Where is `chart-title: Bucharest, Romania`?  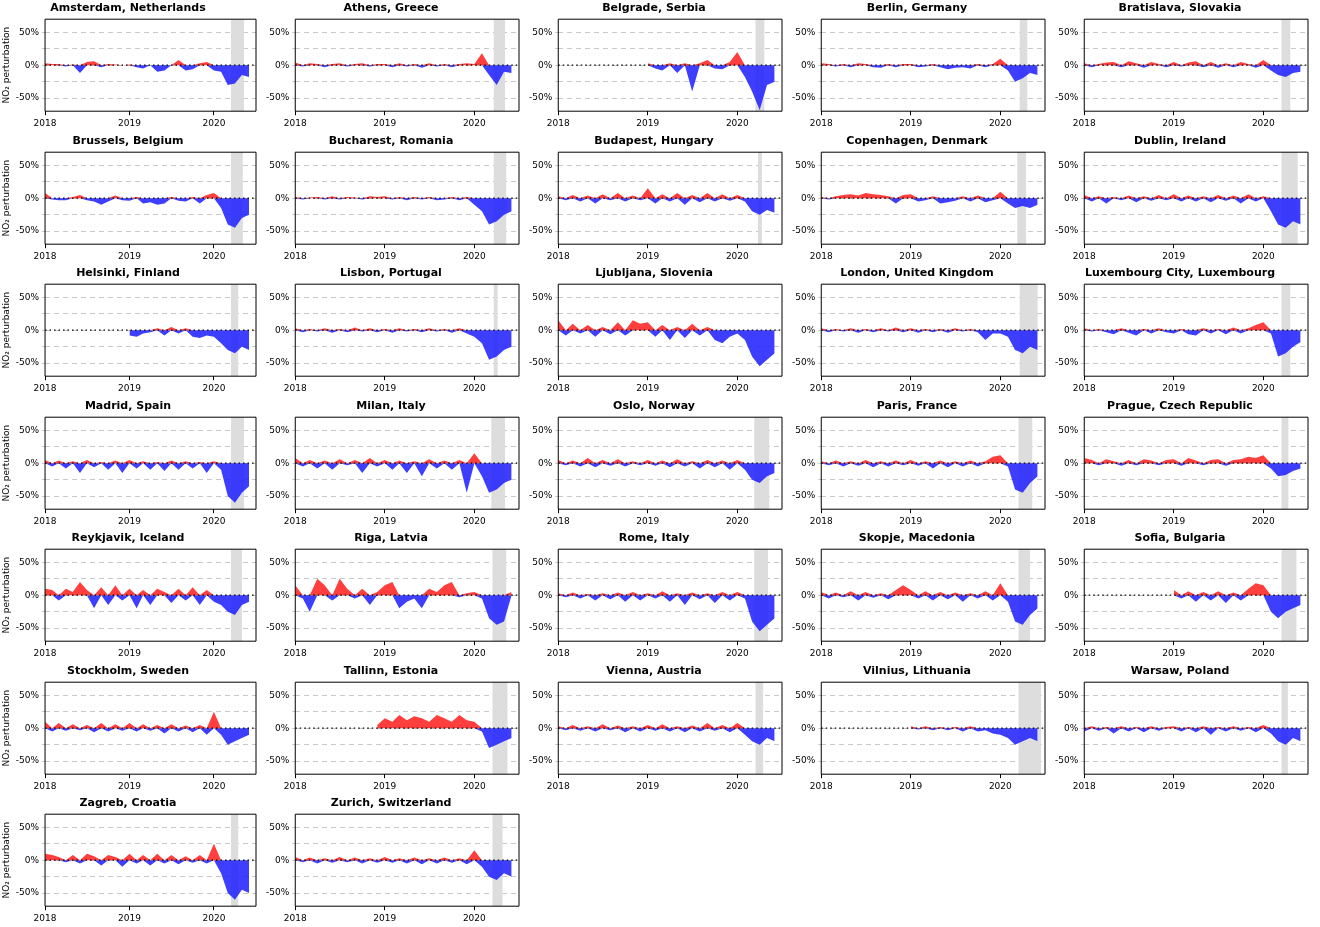 chart-title: Bucharest, Romania is located at coordinates (391, 140).